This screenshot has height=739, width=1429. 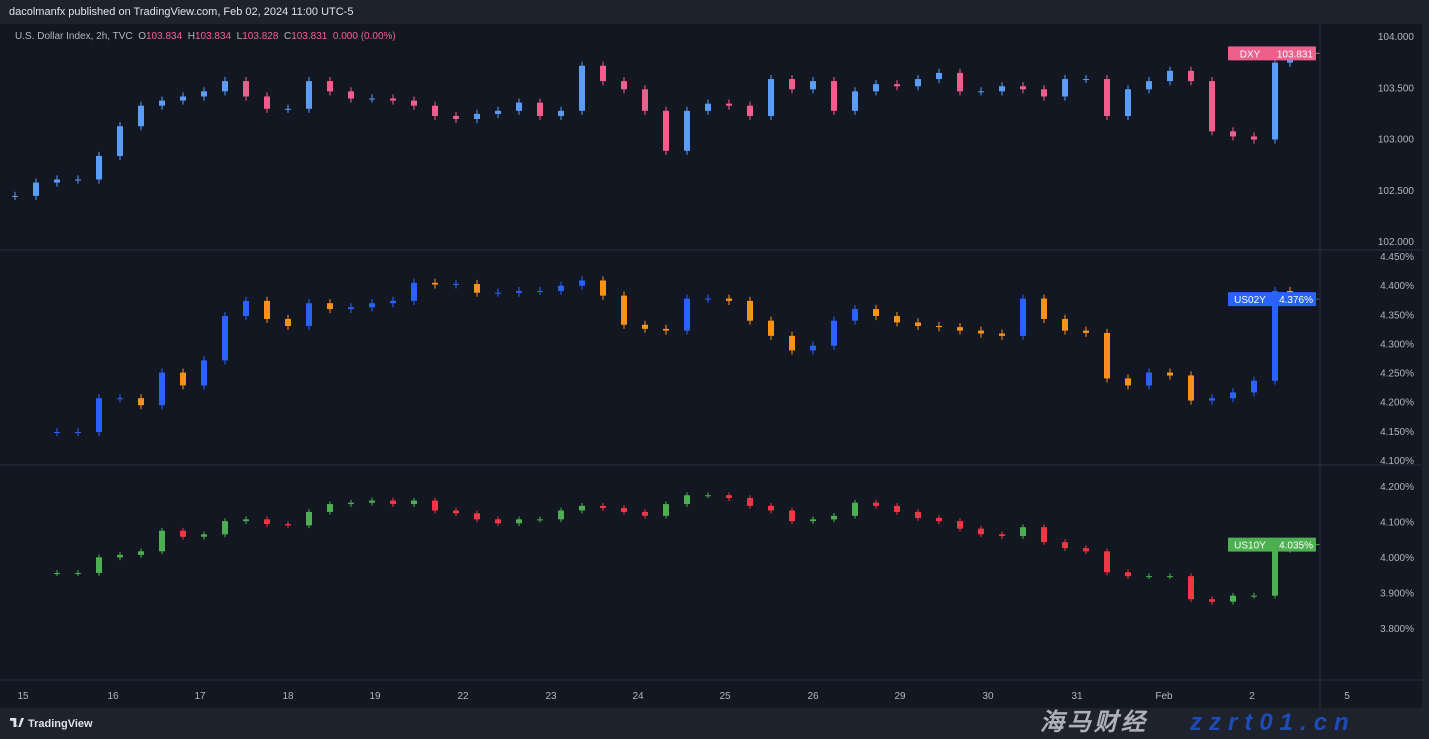 What do you see at coordinates (1396, 191) in the screenshot?
I see `price-tick: 102.500` at bounding box center [1396, 191].